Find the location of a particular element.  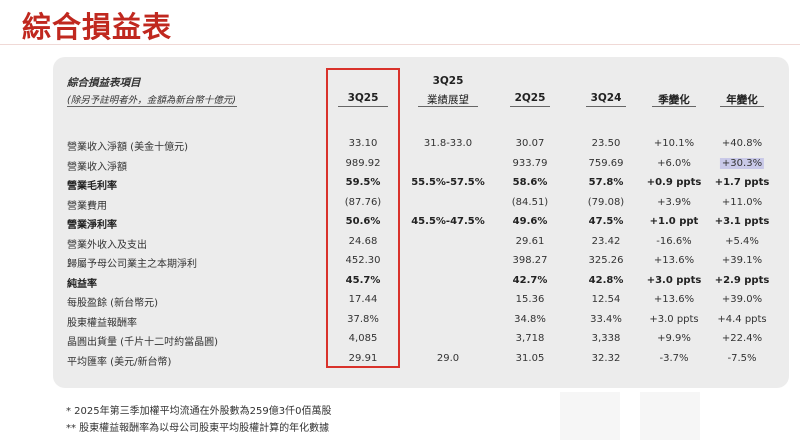

table-header-title: 綜合損益表項目 is located at coordinates (104, 83).